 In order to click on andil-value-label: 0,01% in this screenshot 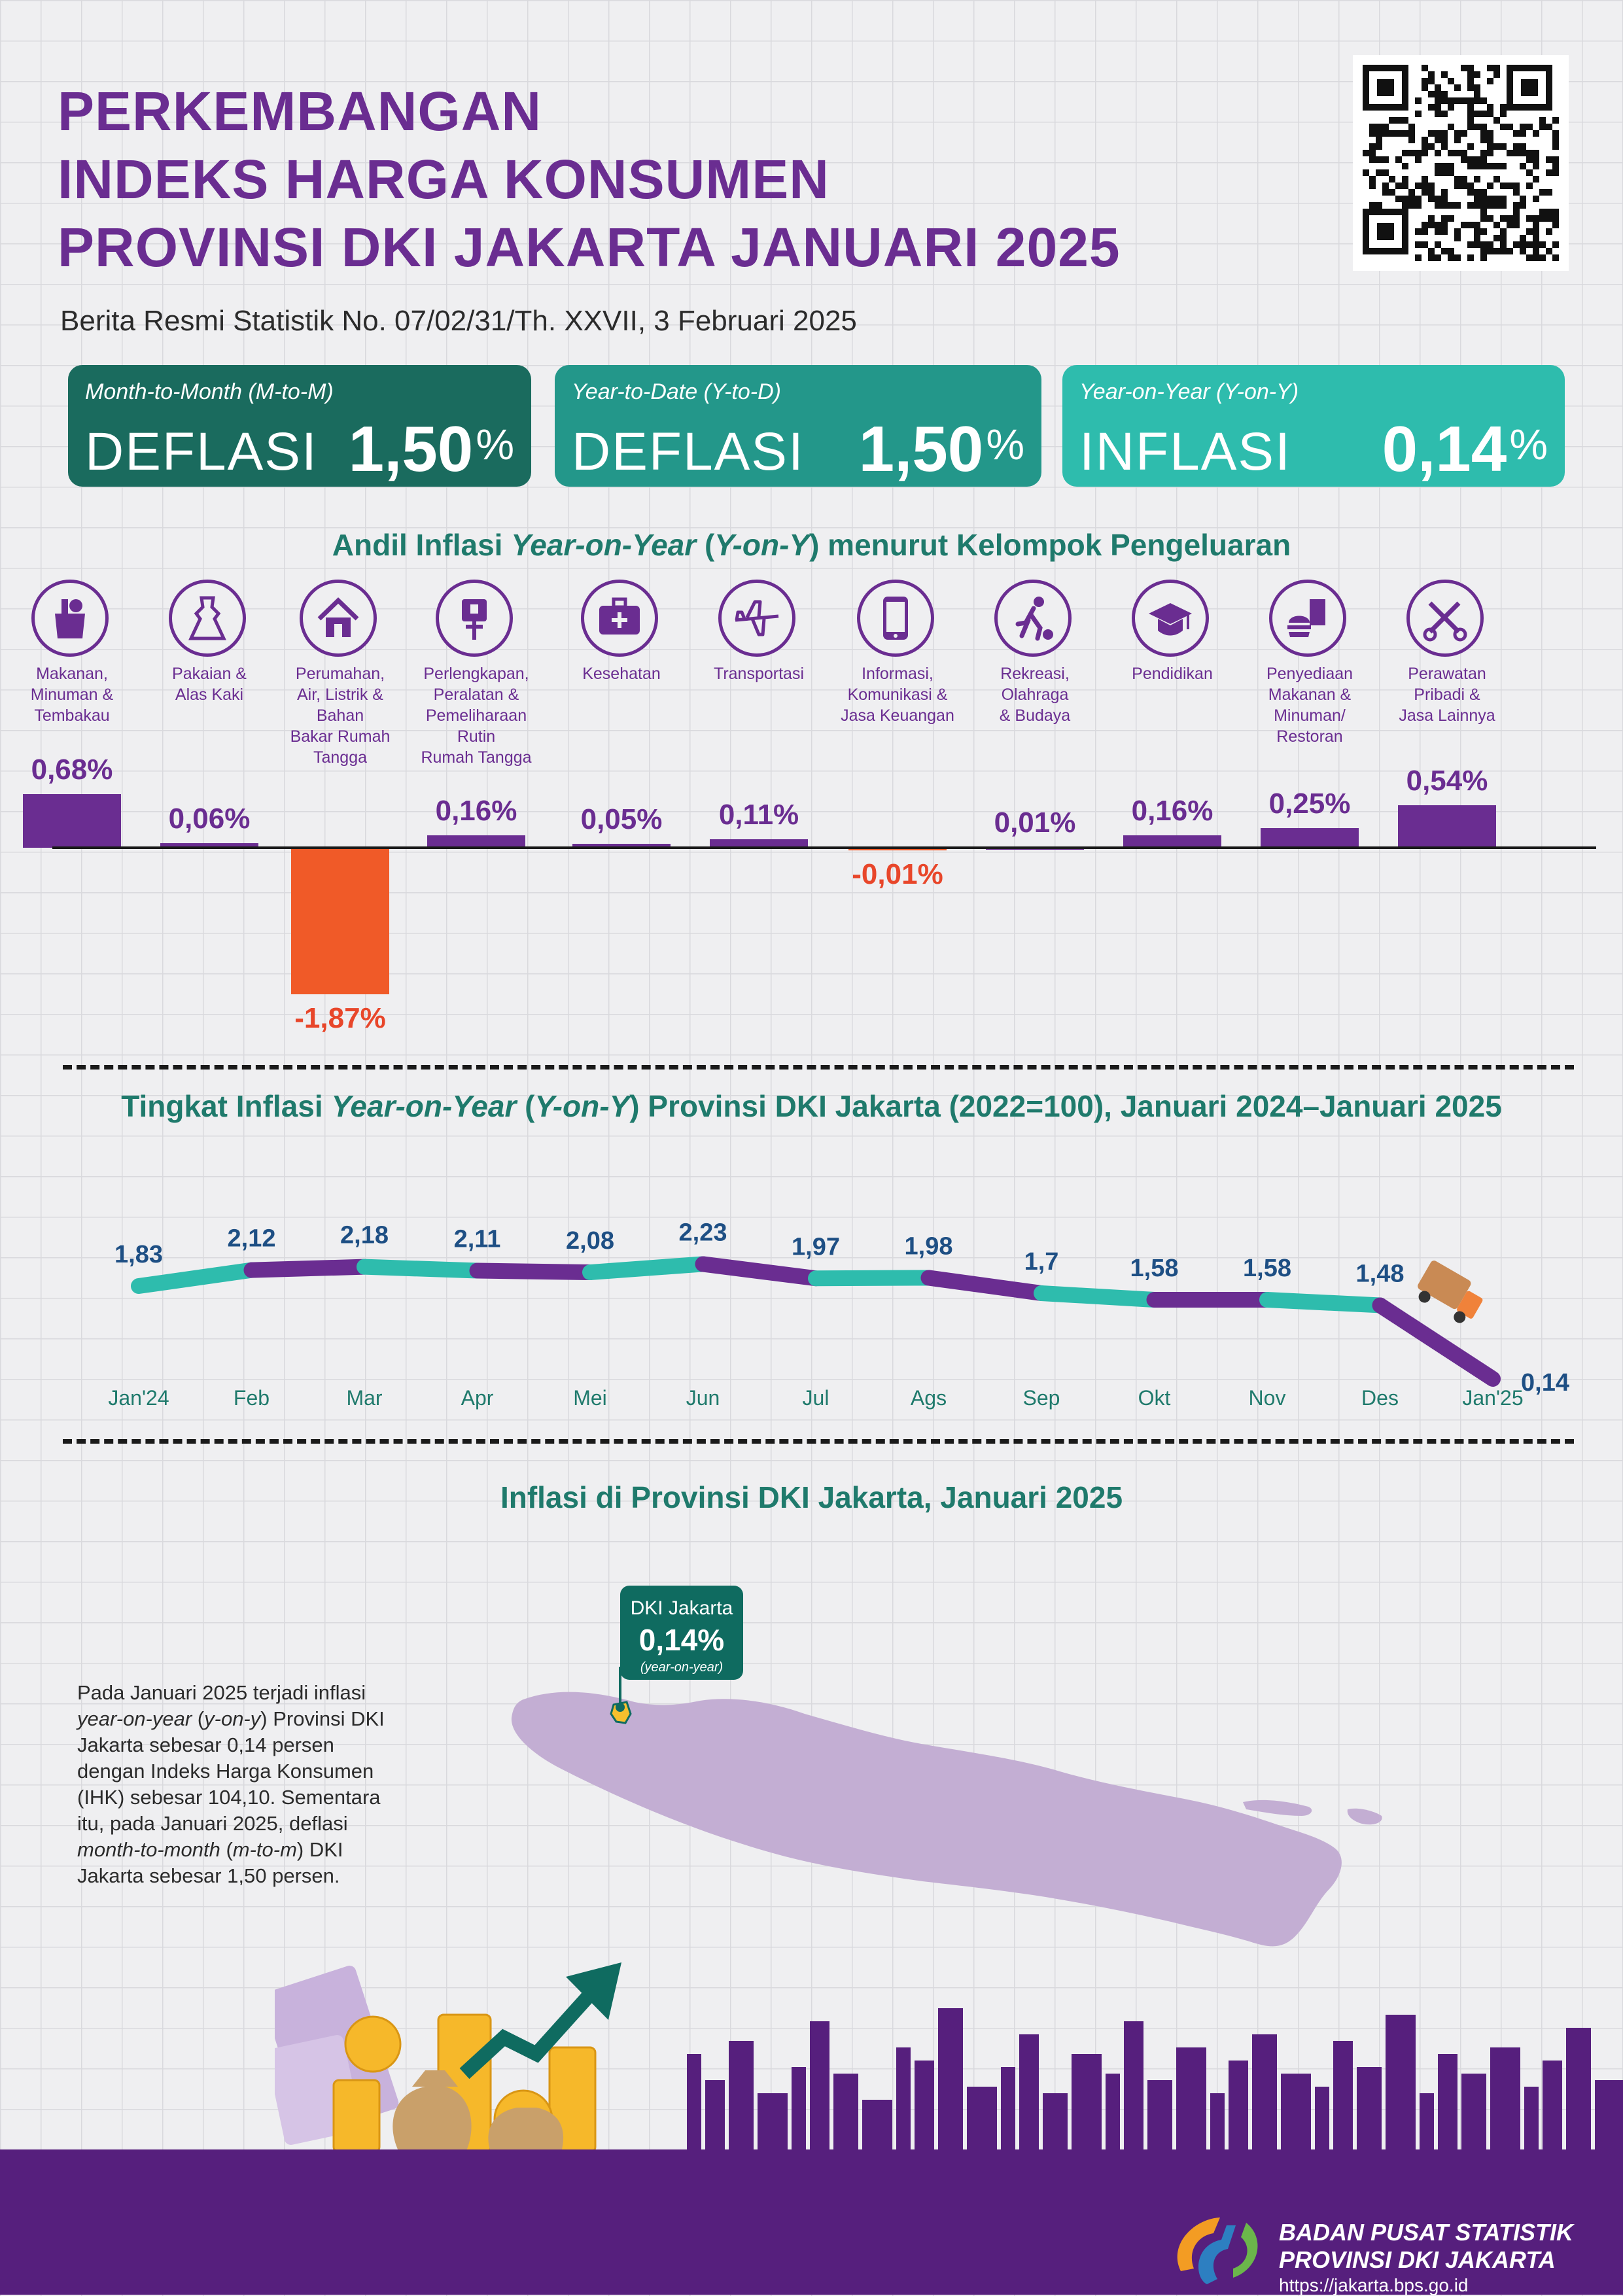, I will do `click(1035, 822)`.